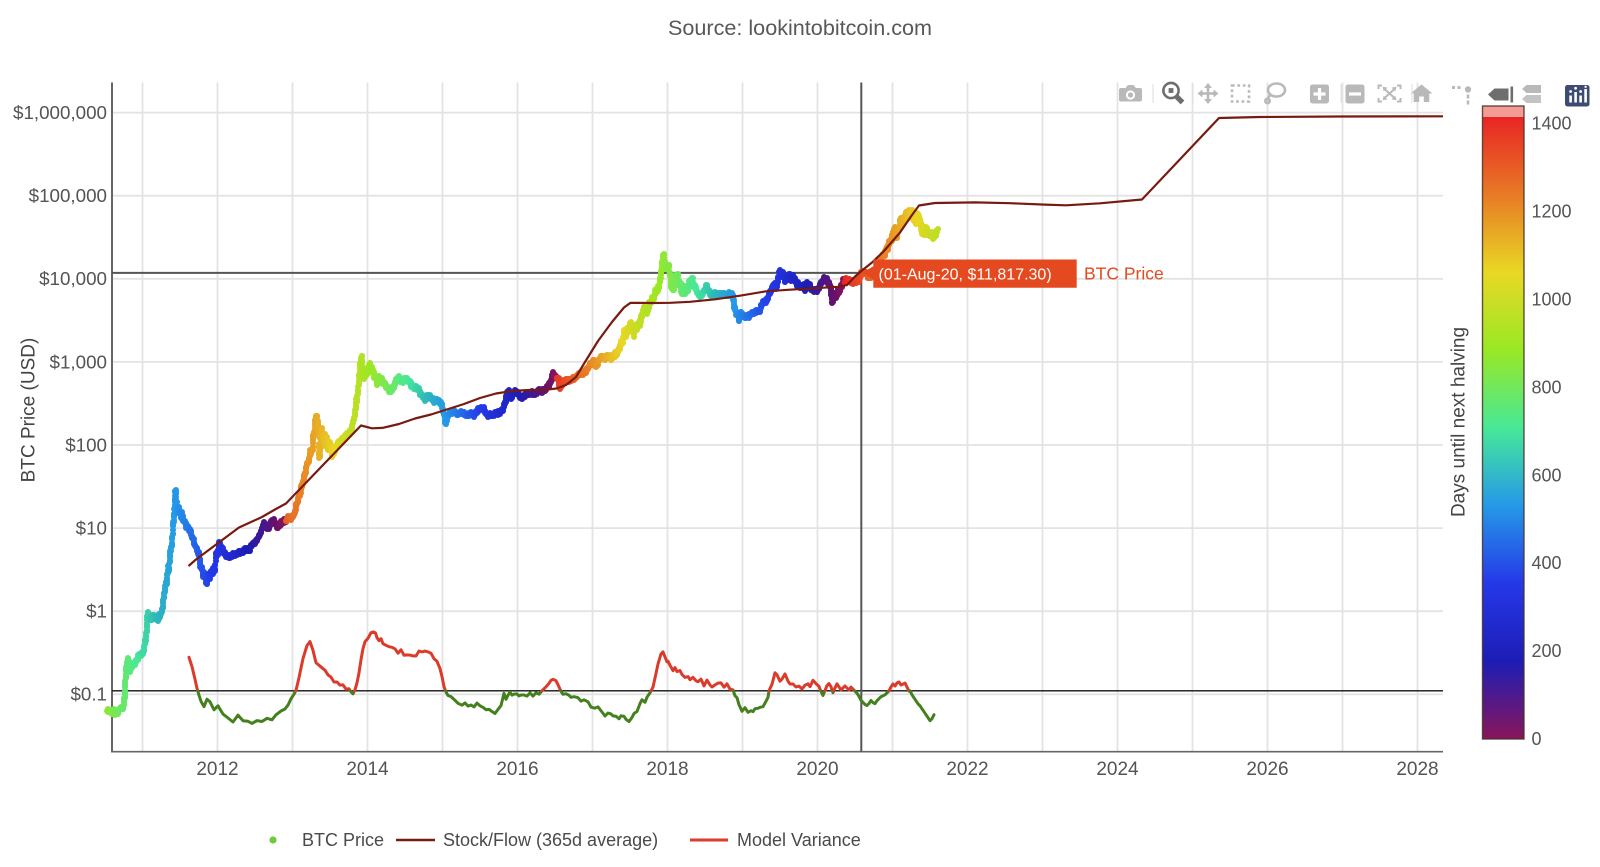 Image resolution: width=1600 pixels, height=867 pixels. Describe the element at coordinates (1552, 211) in the screenshot. I see `svg-text: 1200` at that location.